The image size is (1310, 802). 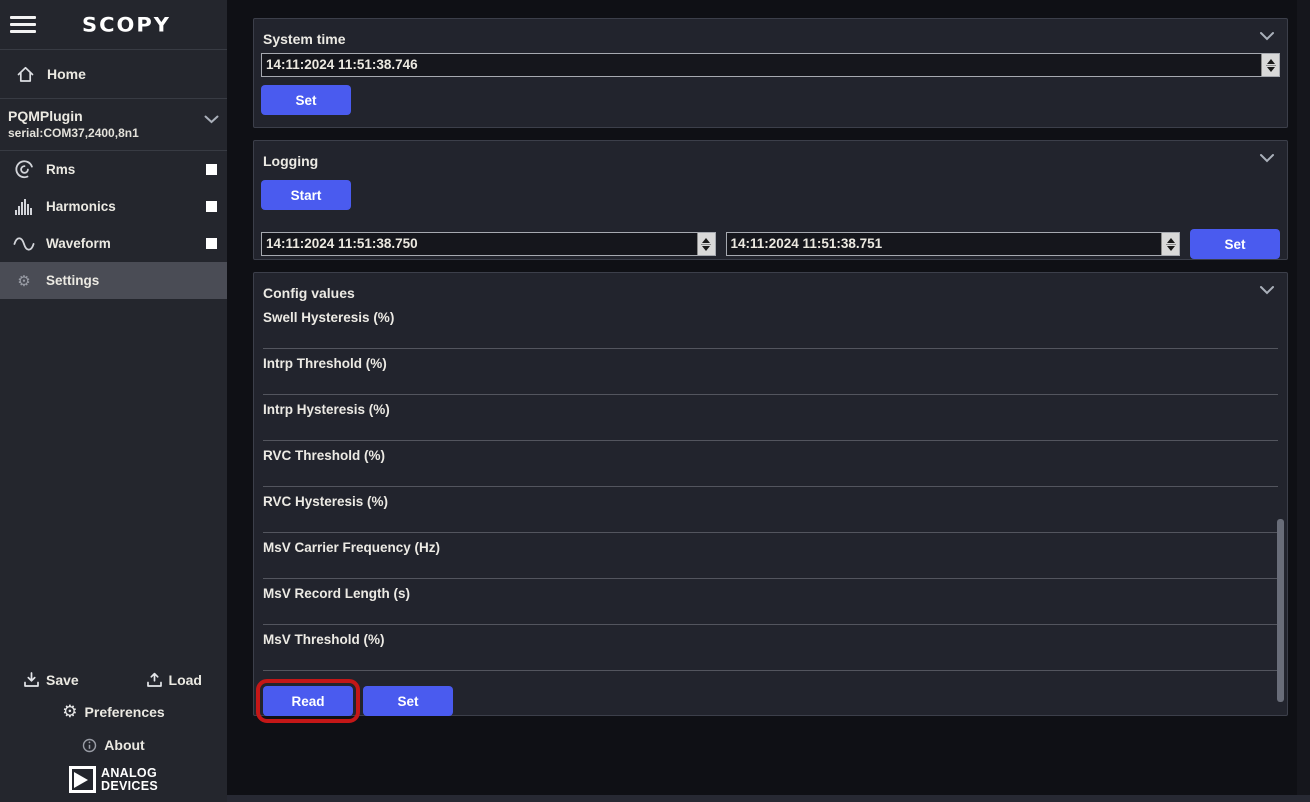 I want to click on about-button: About, so click(x=113, y=745).